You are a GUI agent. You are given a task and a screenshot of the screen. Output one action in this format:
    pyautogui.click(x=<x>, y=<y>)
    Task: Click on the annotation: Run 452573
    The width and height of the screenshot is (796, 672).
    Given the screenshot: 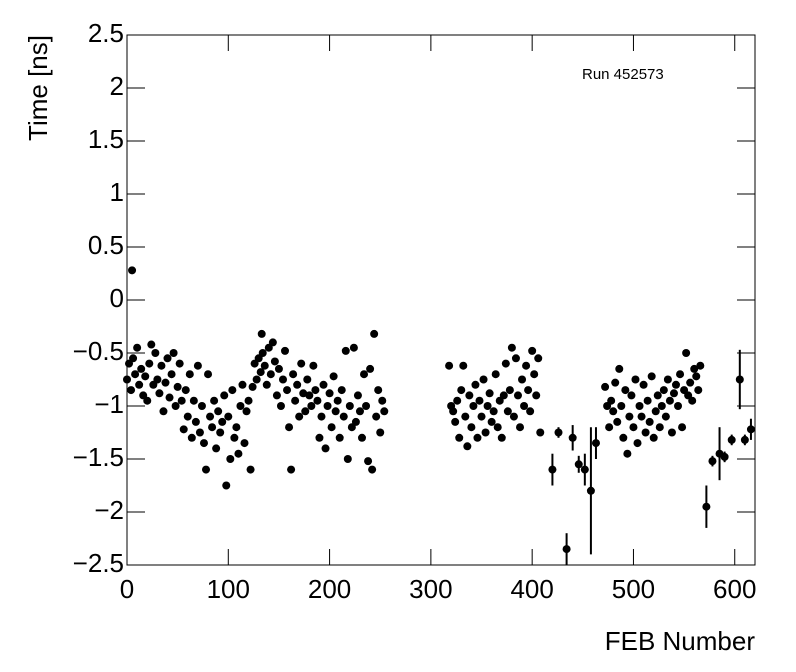 What is the action you would take?
    pyautogui.click(x=623, y=74)
    